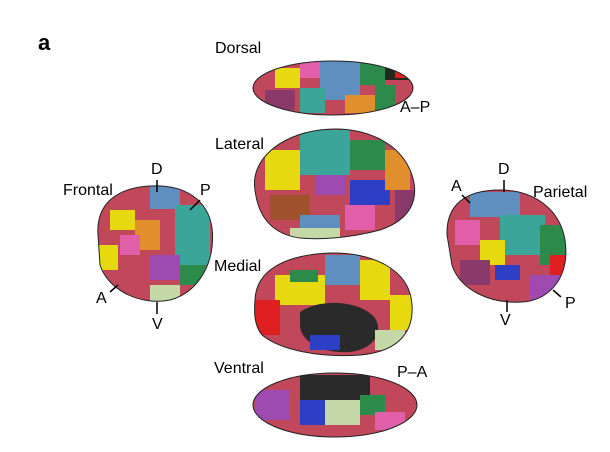 The width and height of the screenshot is (610, 452). What do you see at coordinates (239, 144) in the screenshot?
I see `view-label-lateral: Lateral` at bounding box center [239, 144].